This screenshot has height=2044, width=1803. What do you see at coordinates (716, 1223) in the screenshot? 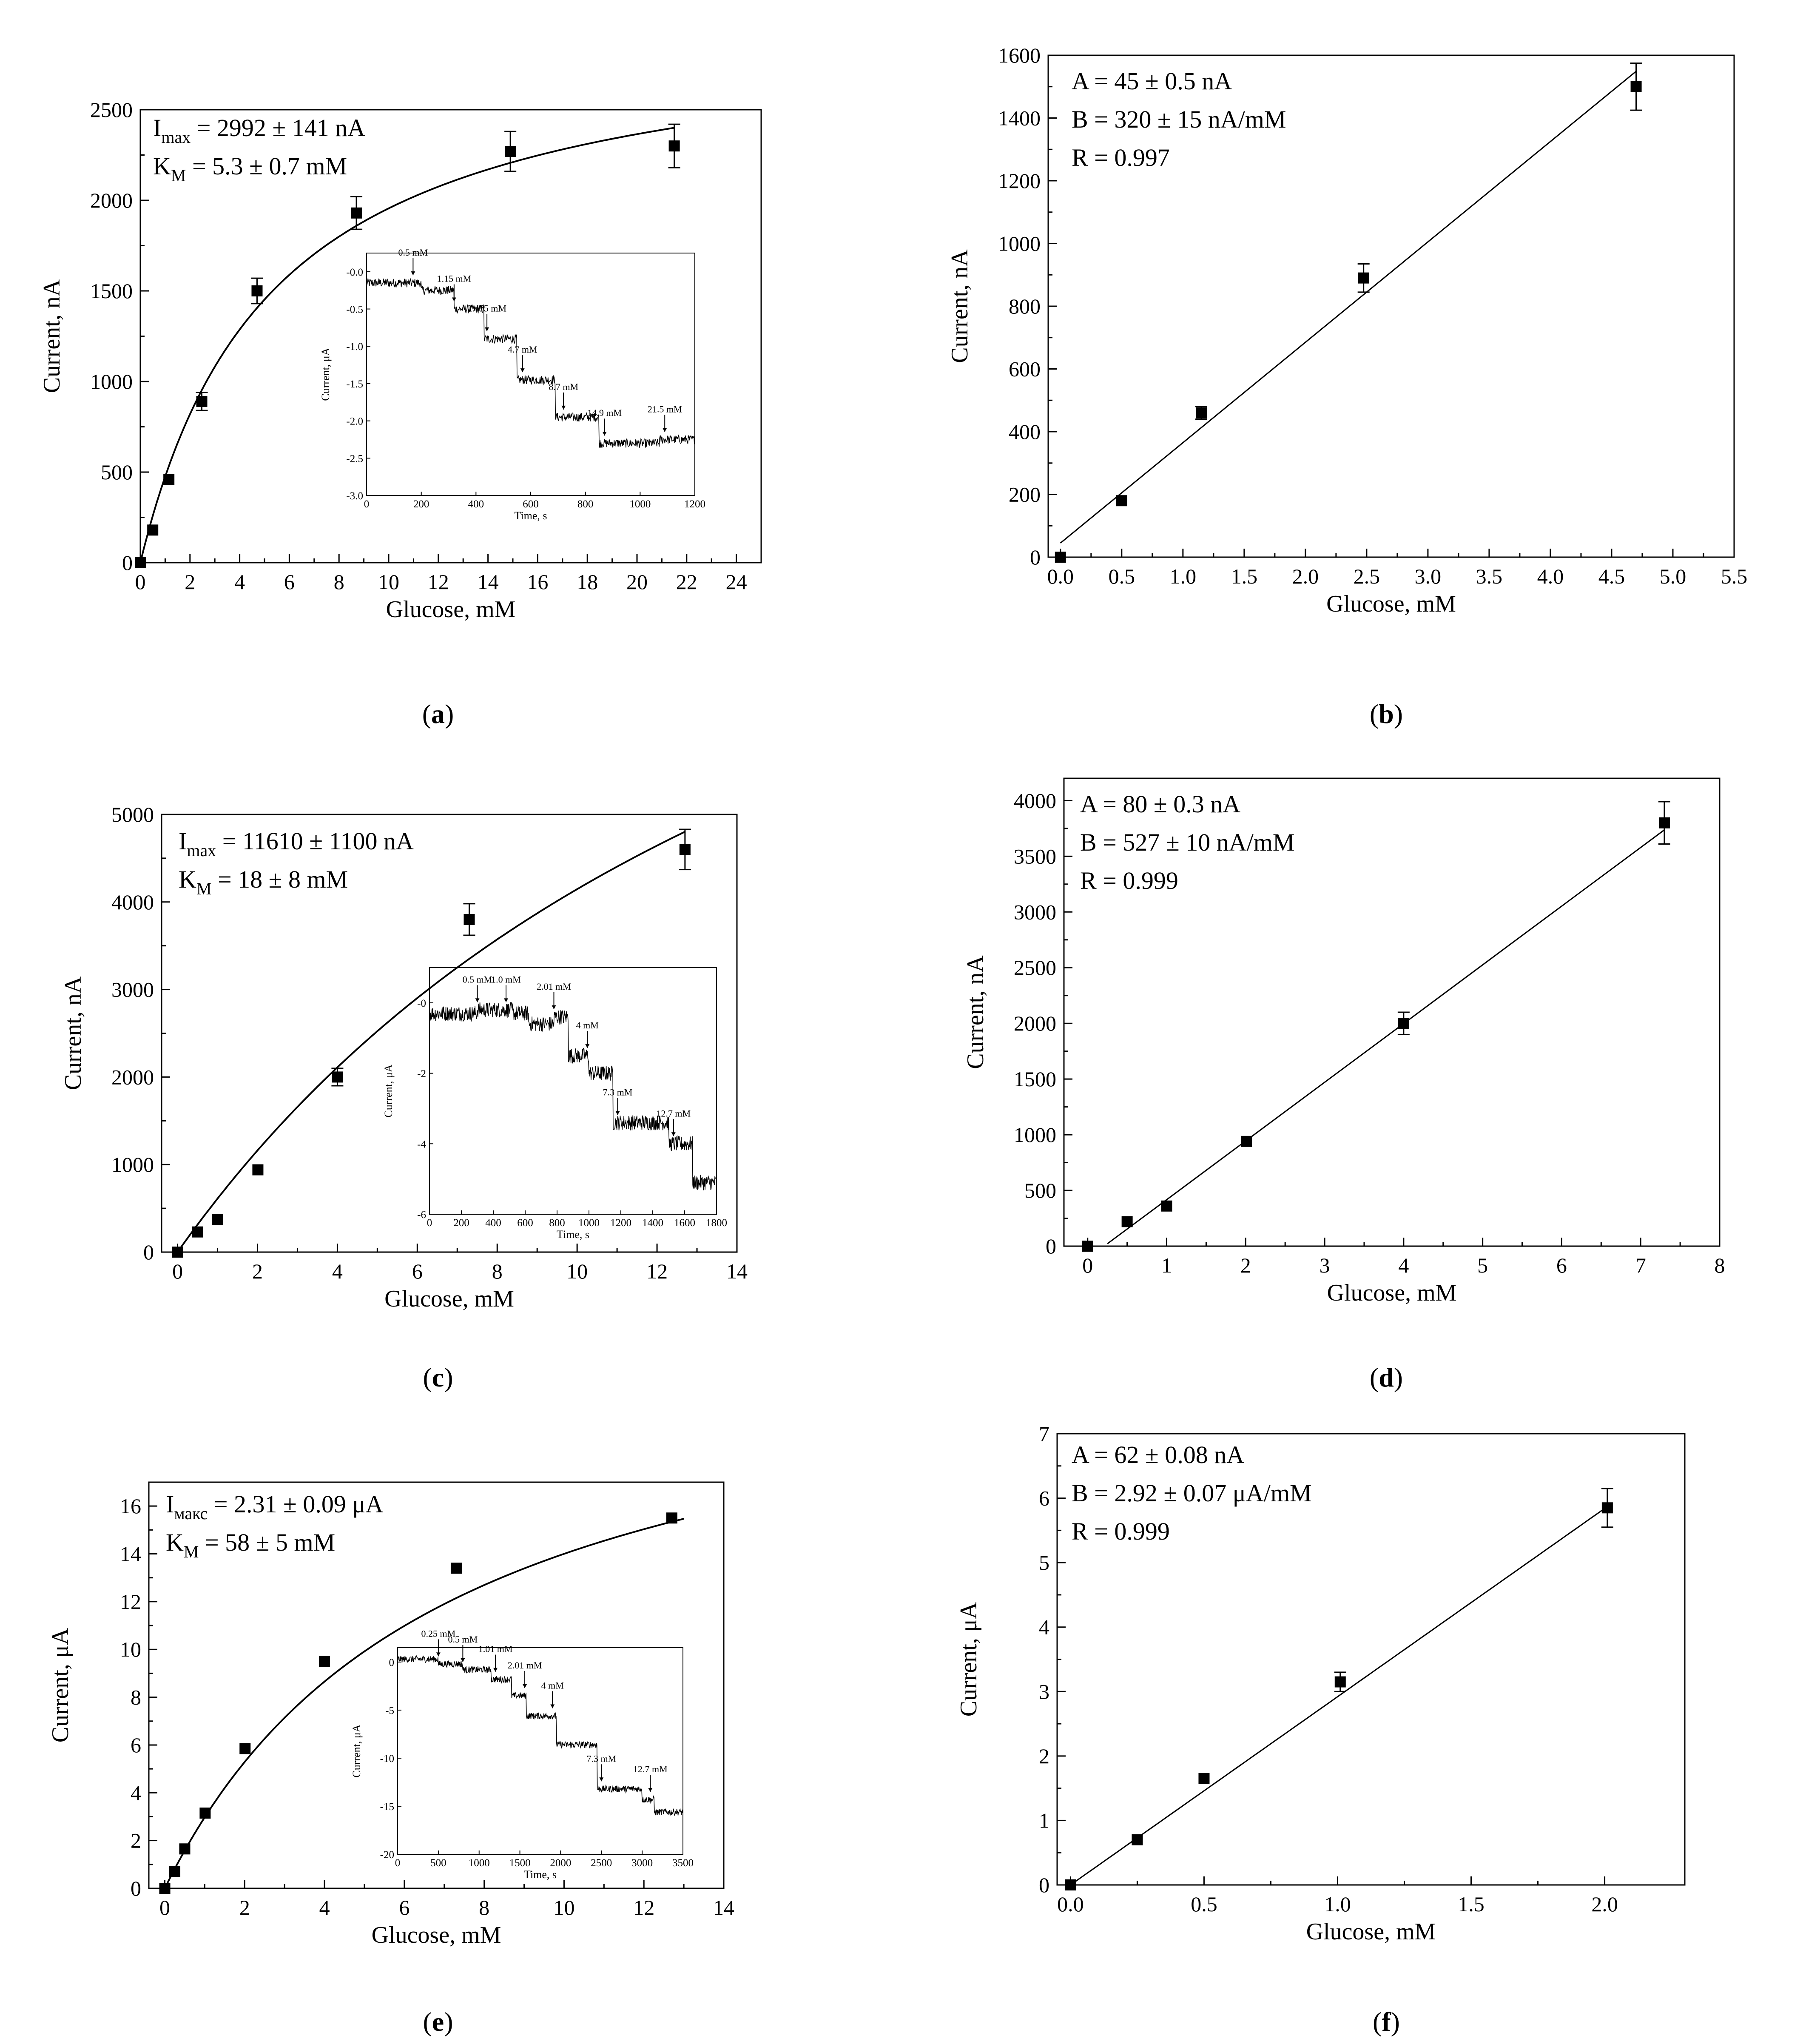
I see `x-tick-label: 1800` at bounding box center [716, 1223].